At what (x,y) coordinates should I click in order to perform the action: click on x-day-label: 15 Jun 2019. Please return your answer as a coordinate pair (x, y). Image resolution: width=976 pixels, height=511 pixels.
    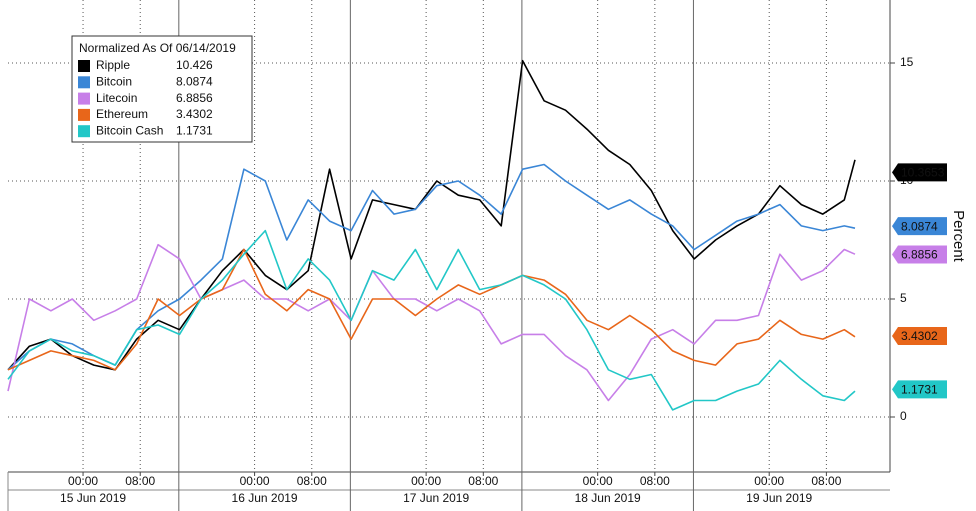
    Looking at the image, I should click on (93, 498).